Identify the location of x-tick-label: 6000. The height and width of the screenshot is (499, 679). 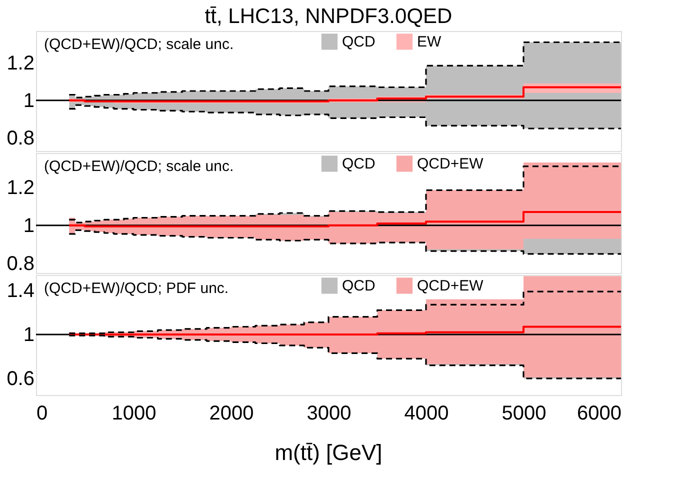
(599, 413).